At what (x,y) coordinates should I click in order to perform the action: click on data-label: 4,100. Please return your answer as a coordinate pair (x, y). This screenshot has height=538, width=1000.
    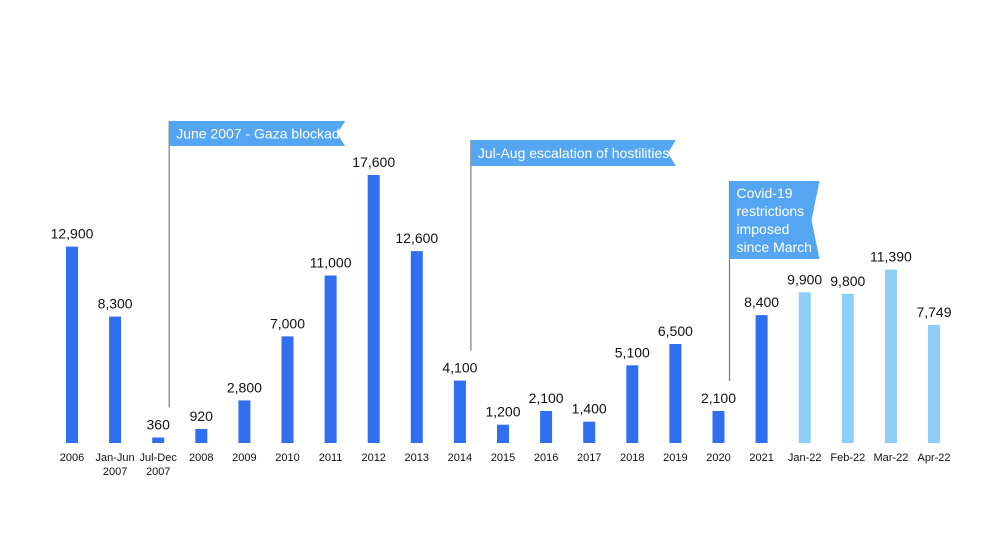
    Looking at the image, I should click on (459, 368).